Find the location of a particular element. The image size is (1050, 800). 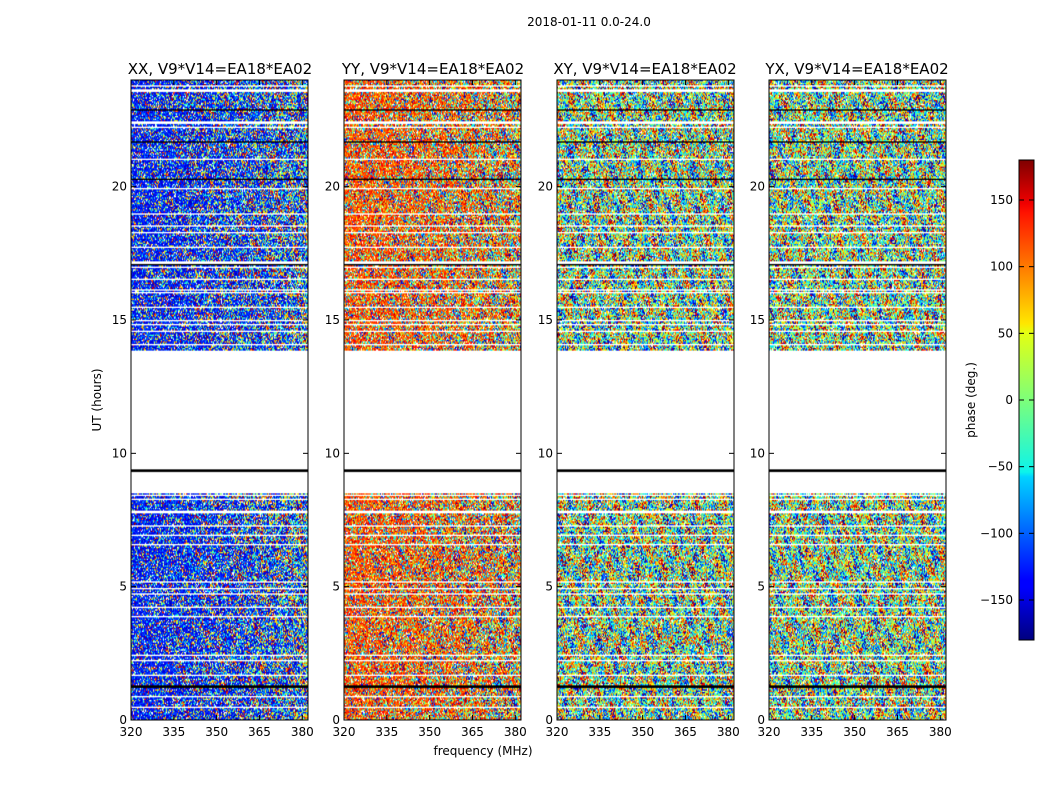

figure-suptitle: 2018-01-11 0.0-24.0 is located at coordinates (589, 22).